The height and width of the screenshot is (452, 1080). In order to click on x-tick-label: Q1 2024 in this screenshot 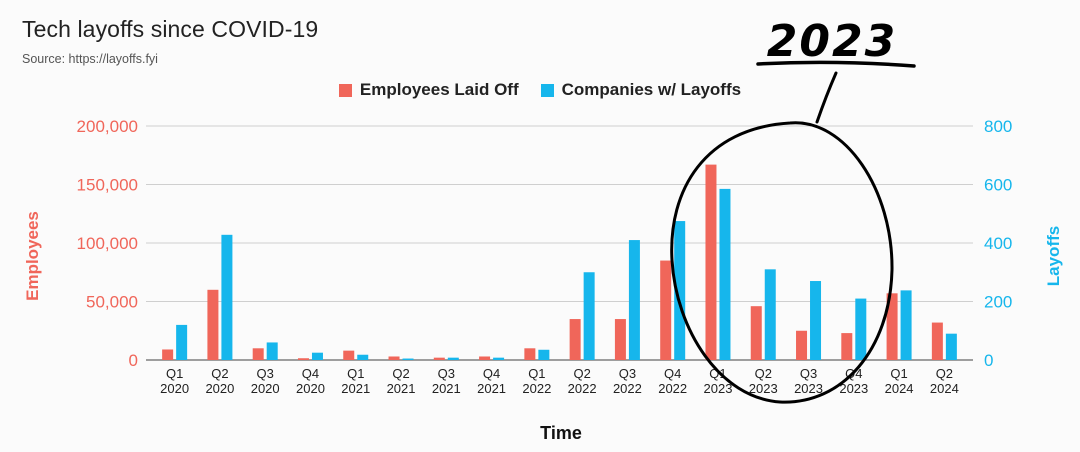, I will do `click(899, 381)`.